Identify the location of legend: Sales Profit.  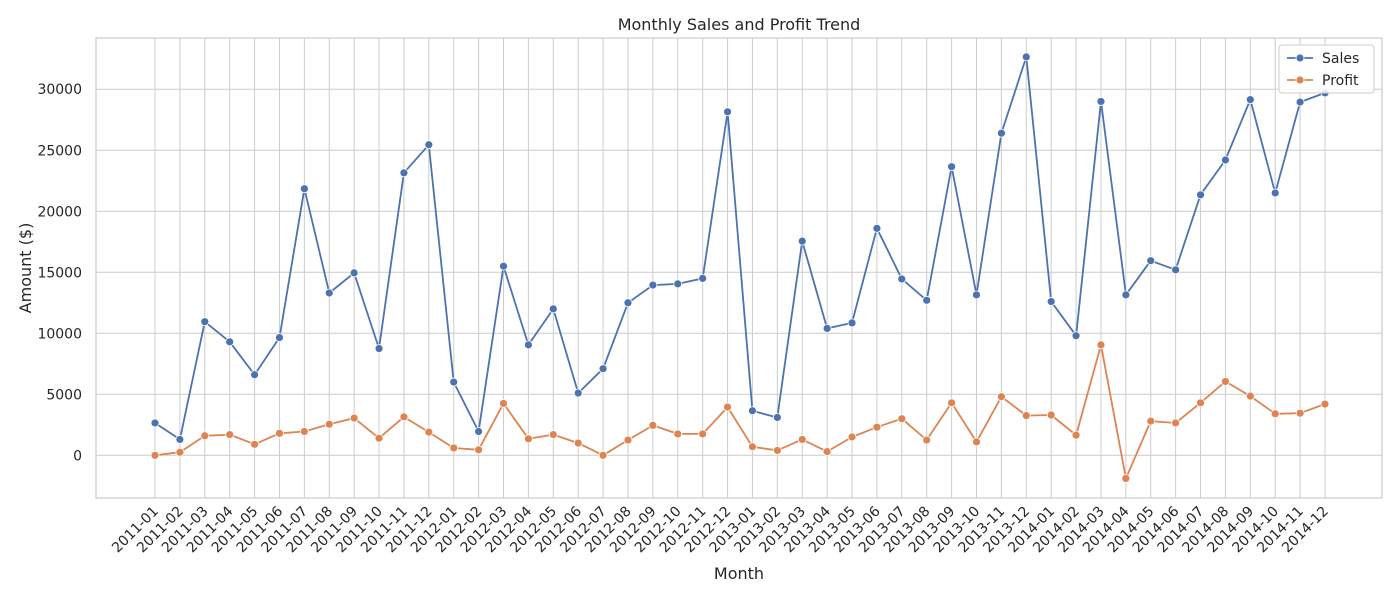
(1326, 69).